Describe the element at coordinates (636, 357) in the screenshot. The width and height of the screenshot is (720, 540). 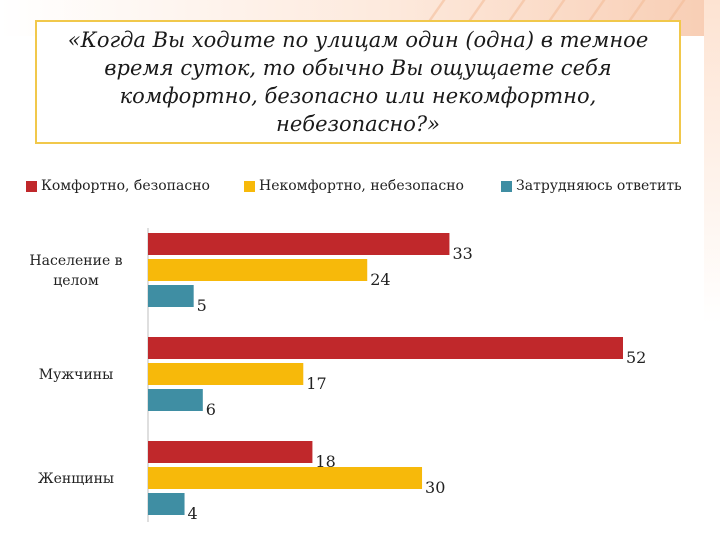
I see `data-label: 52` at that location.